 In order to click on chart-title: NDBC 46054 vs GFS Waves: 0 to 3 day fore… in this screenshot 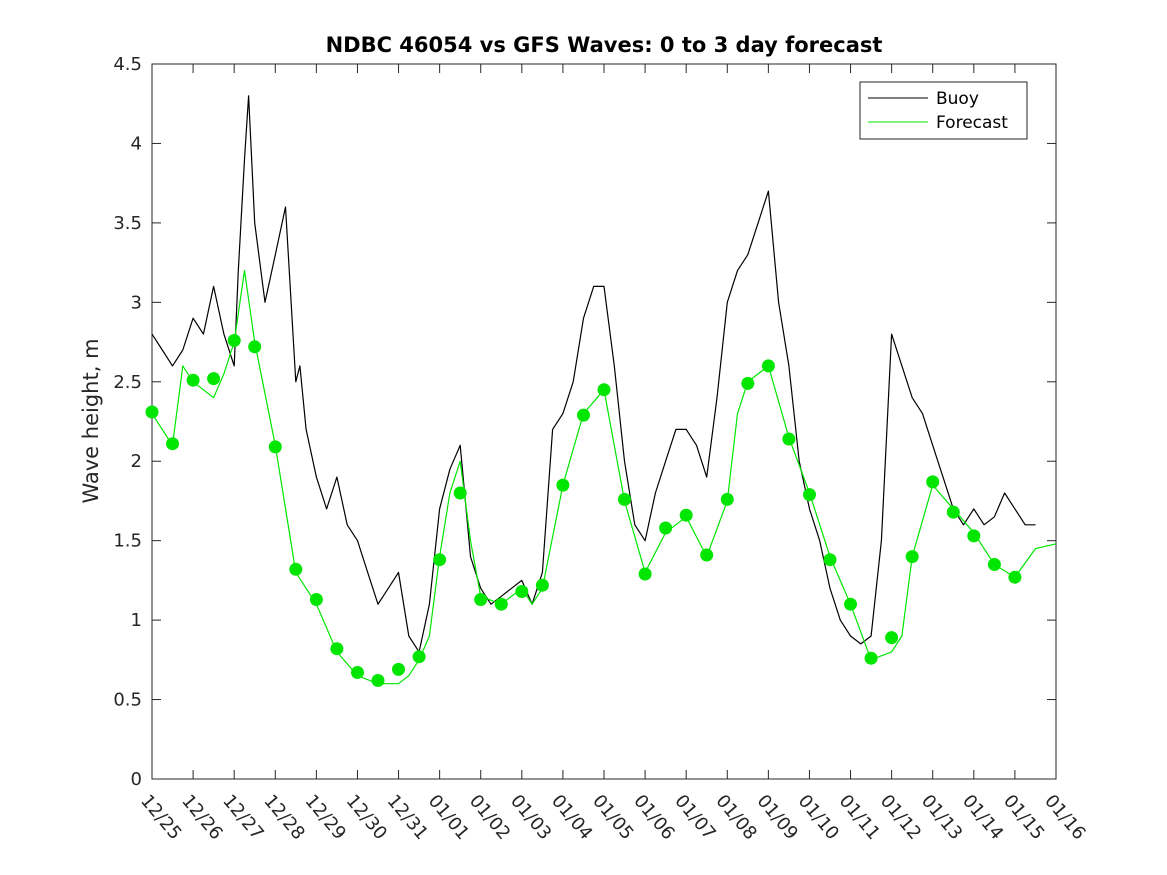, I will do `click(604, 45)`.